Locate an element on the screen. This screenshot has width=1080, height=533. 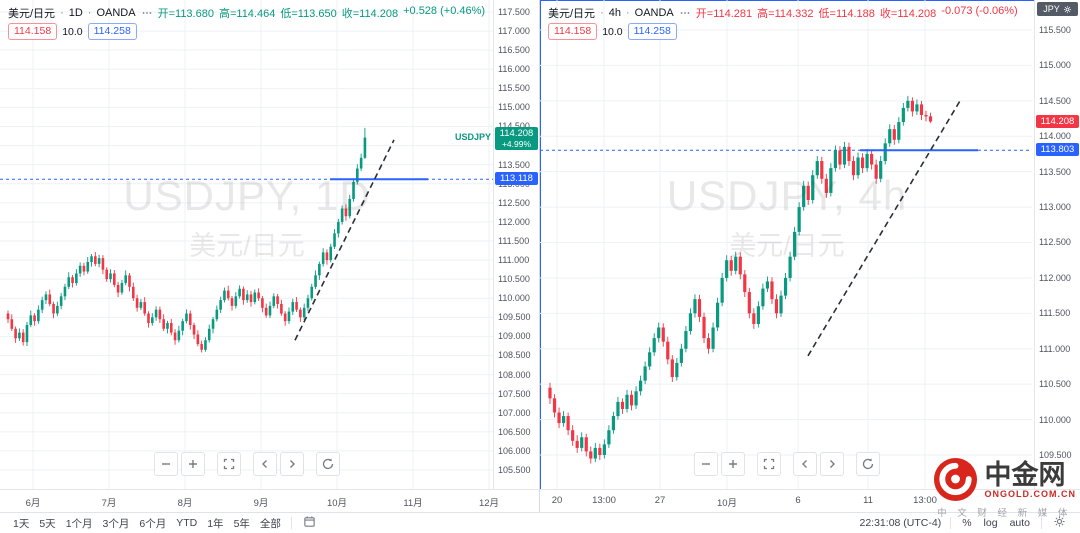
range-1d: 1天 is located at coordinates (21, 523).